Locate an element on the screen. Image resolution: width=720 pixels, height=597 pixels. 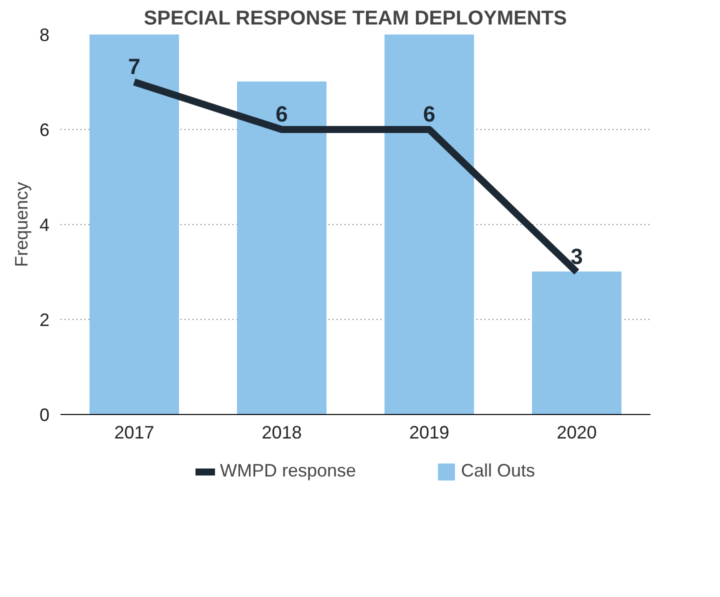
x-tick-label: 2020 is located at coordinates (576, 432).